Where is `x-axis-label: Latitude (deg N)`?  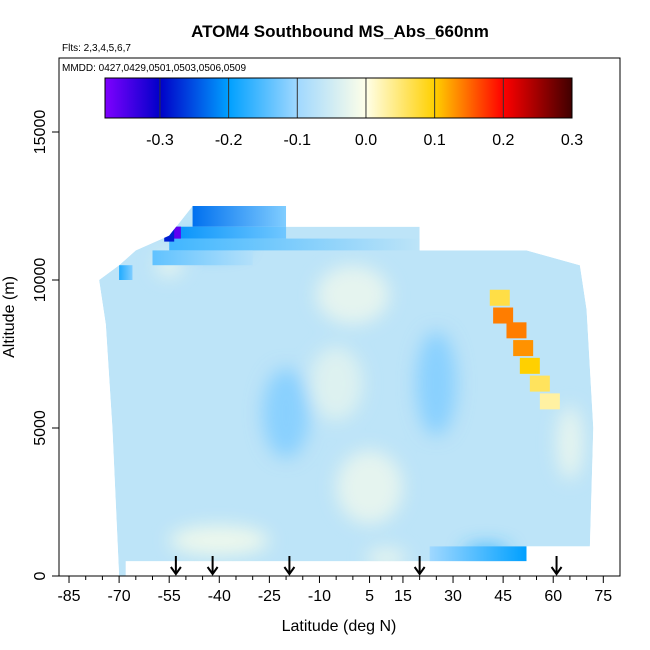
x-axis-label: Latitude (deg N) is located at coordinates (339, 626).